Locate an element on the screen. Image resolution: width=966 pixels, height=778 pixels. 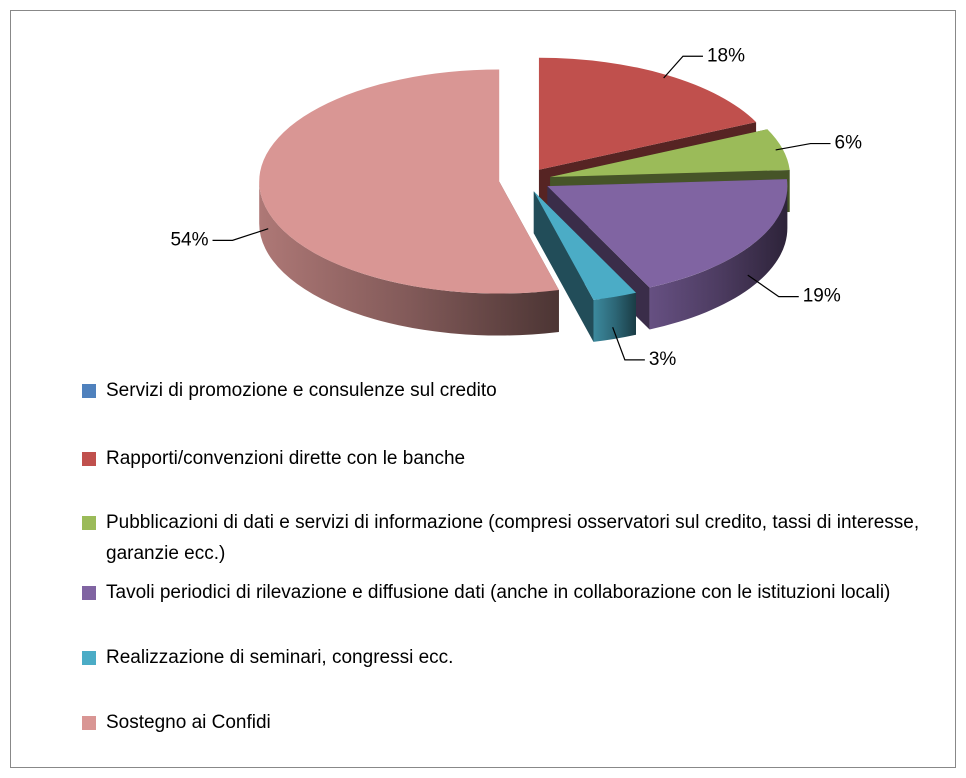
data-label: 54% is located at coordinates (189, 239).